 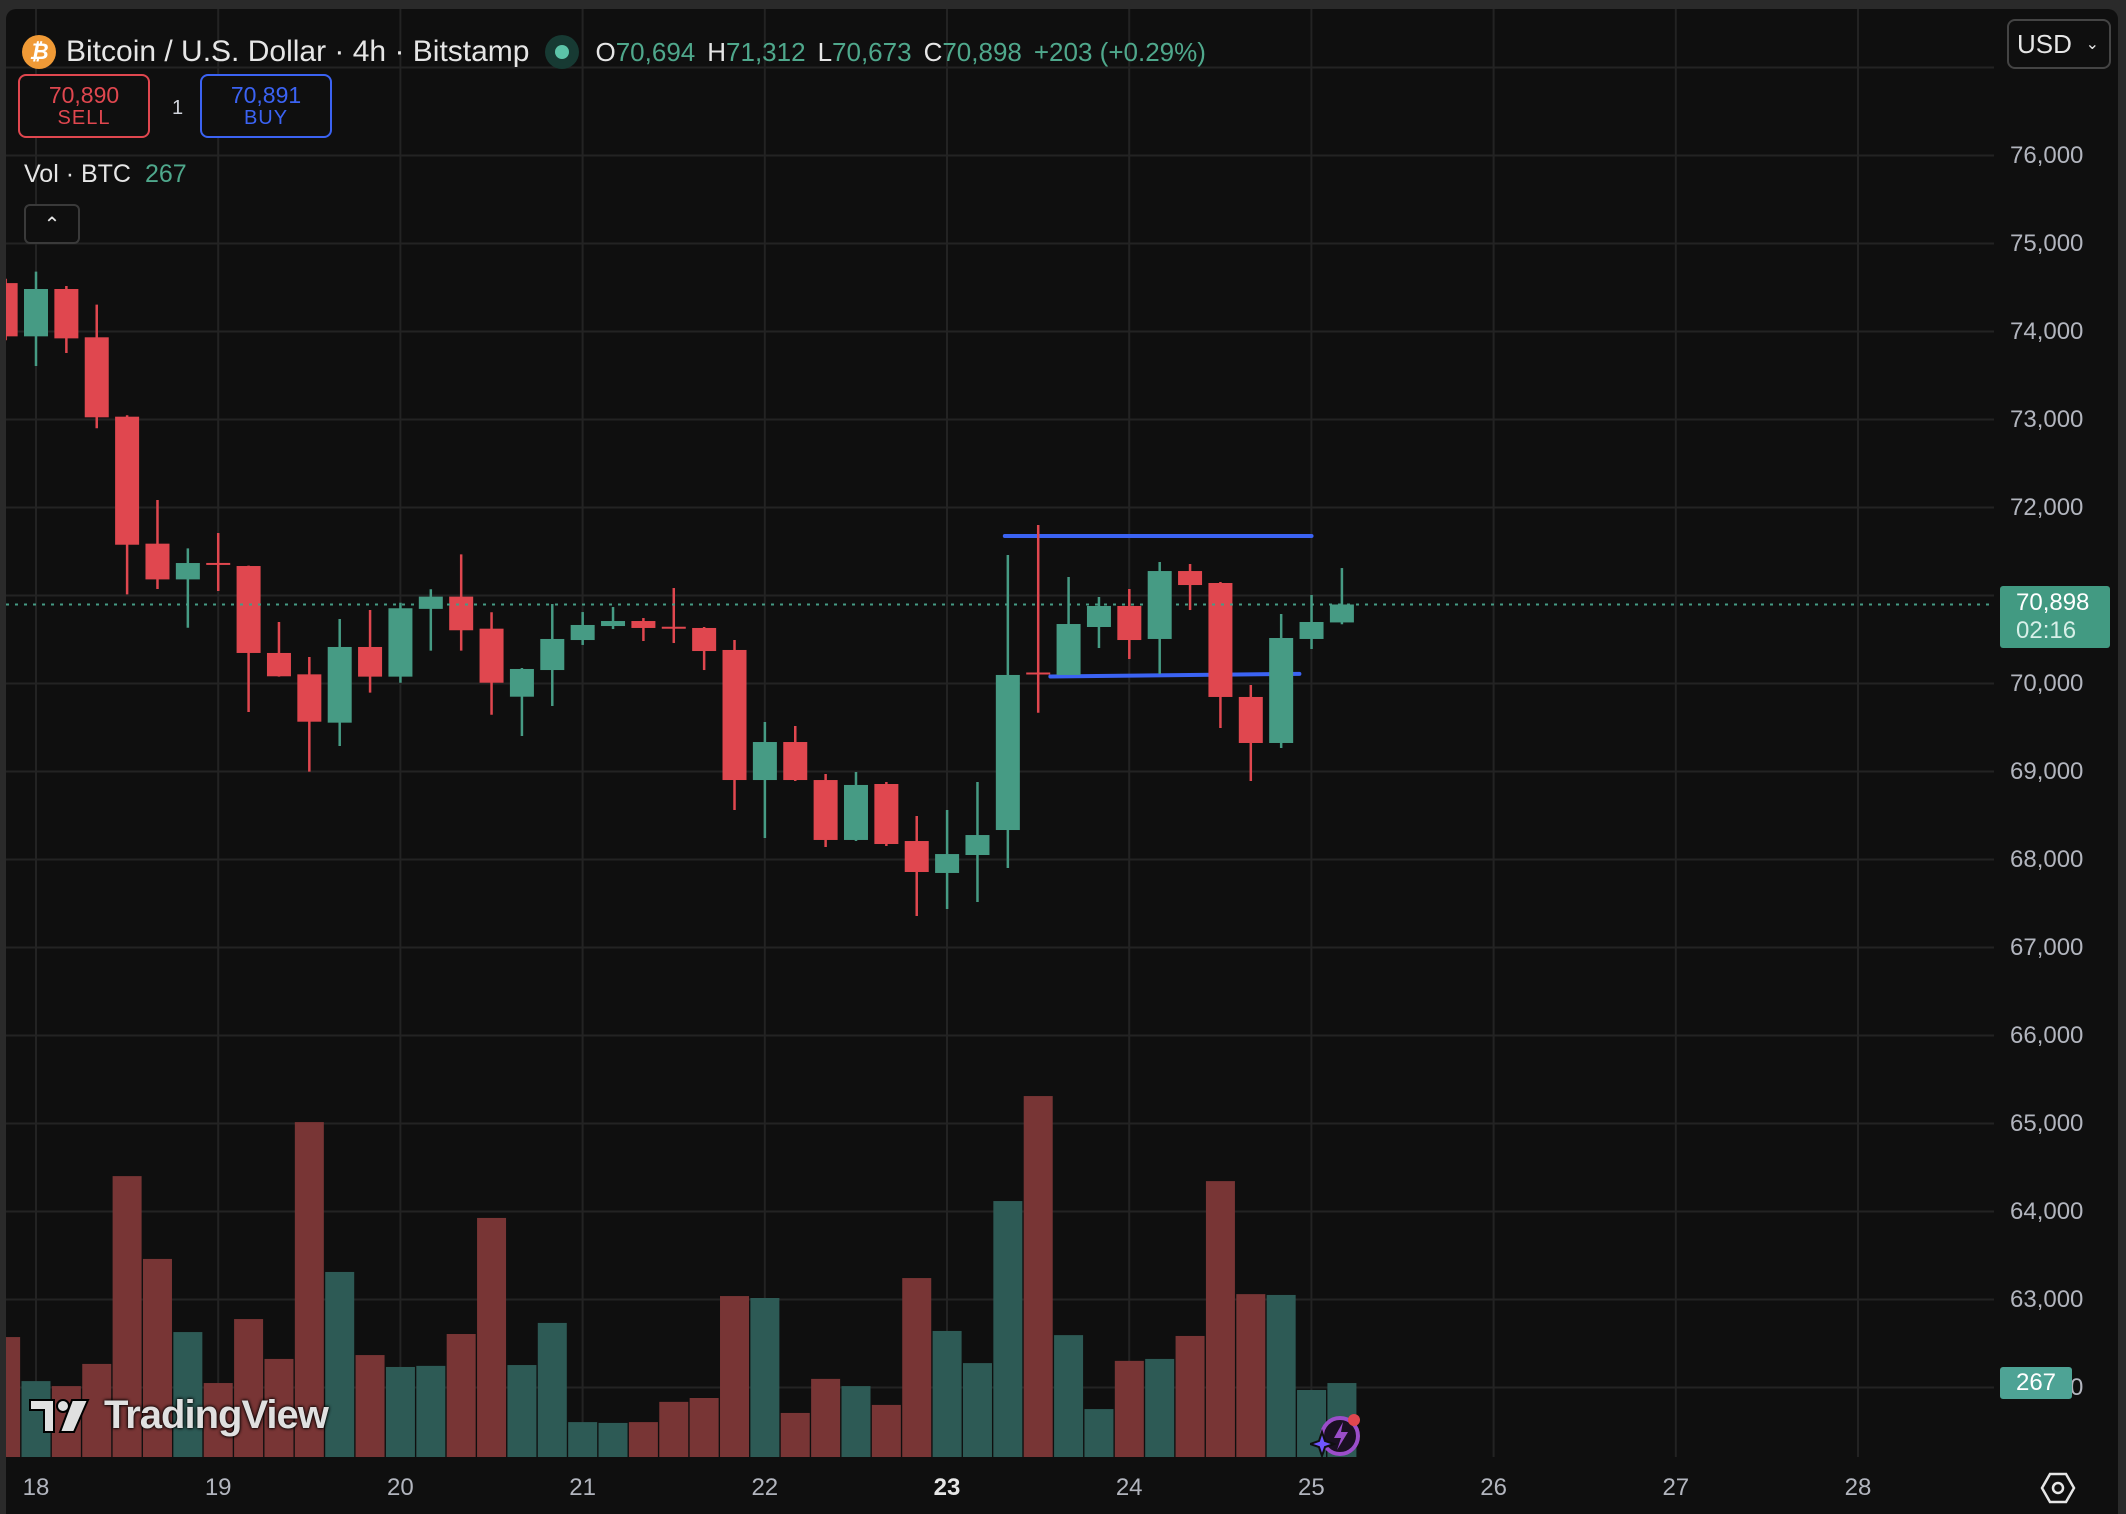 I want to click on market-status-indicator, so click(x=562, y=52).